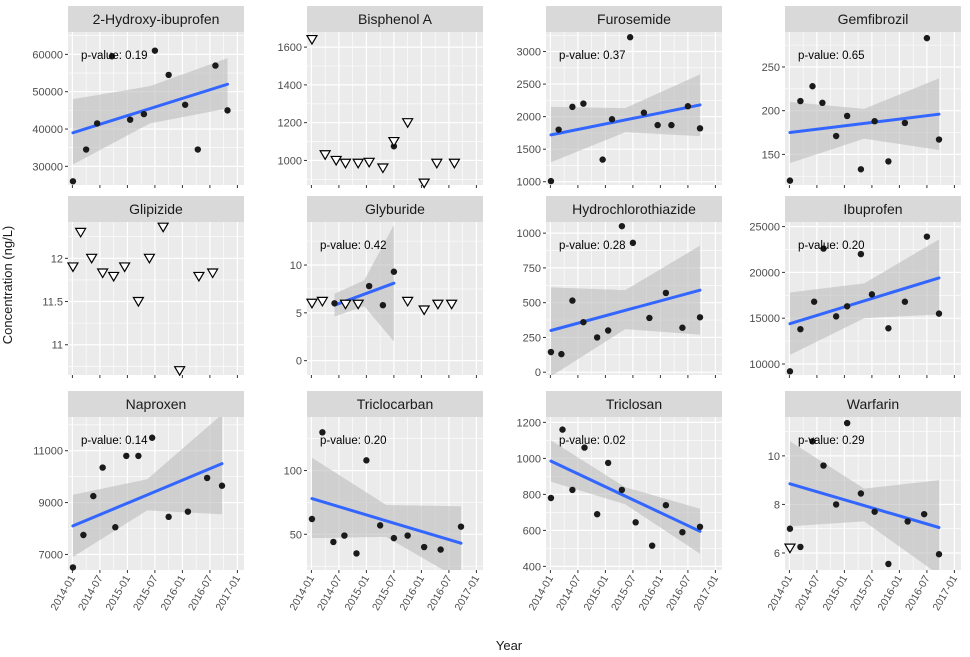 This screenshot has width=970, height=657. I want to click on y-tick-label: 3000, so click(529, 53).